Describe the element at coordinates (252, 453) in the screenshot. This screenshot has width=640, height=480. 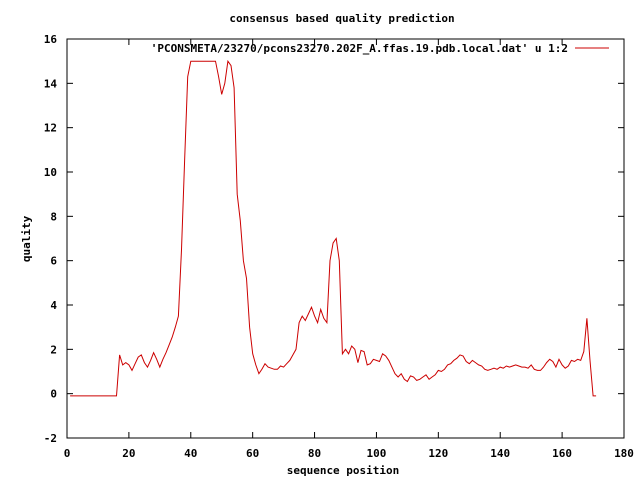
I see `x-tick-label: 60` at that location.